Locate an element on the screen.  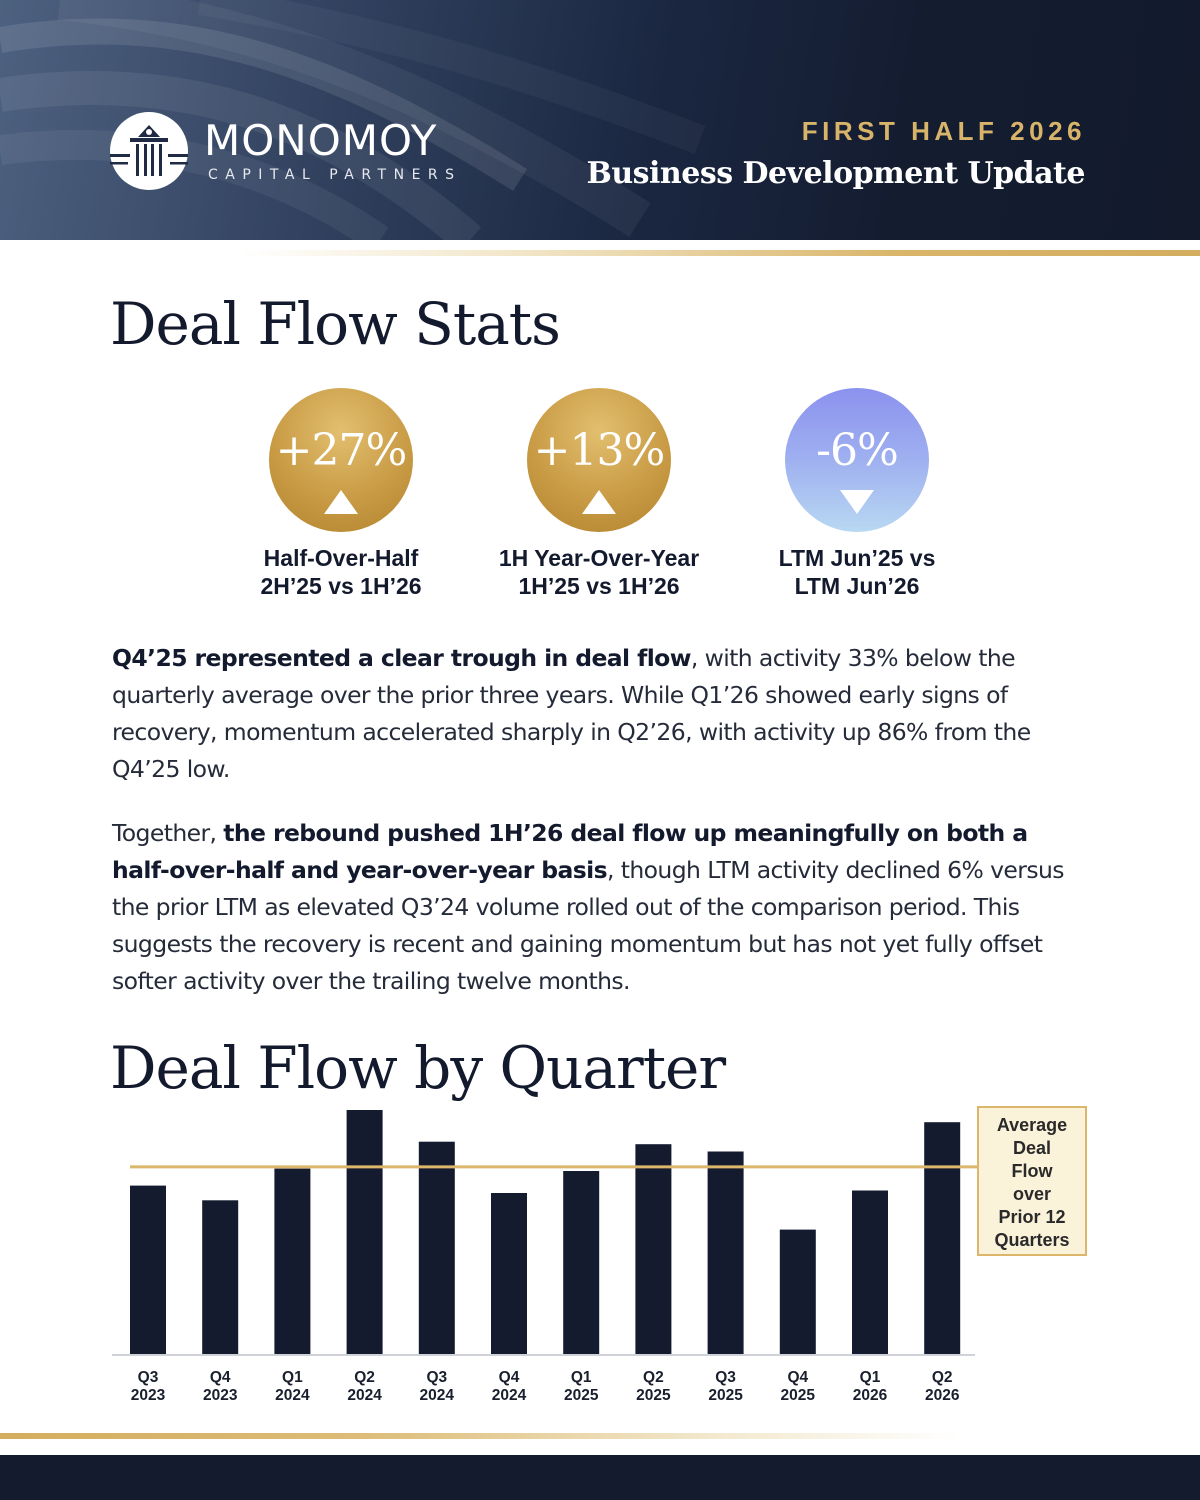
stat-label-line2: 2H’25 vs 1H’26 is located at coordinates (341, 586).